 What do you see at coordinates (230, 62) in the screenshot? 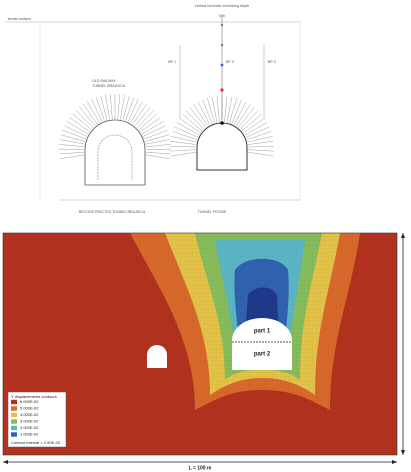
I see `borehole-label: BP 2` at bounding box center [230, 62].